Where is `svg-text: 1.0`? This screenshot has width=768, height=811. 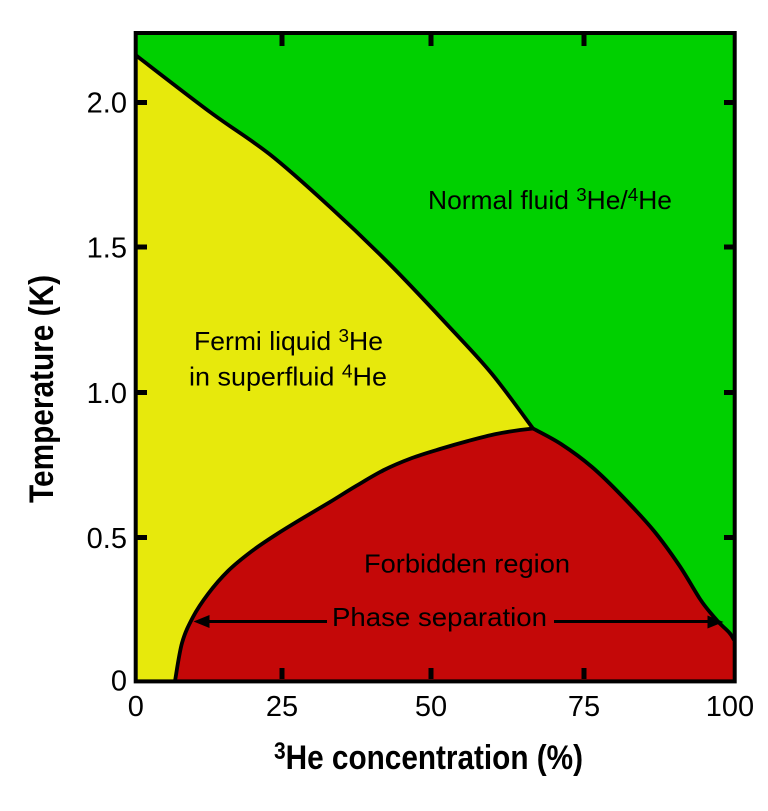
svg-text: 1.0 is located at coordinates (107, 394).